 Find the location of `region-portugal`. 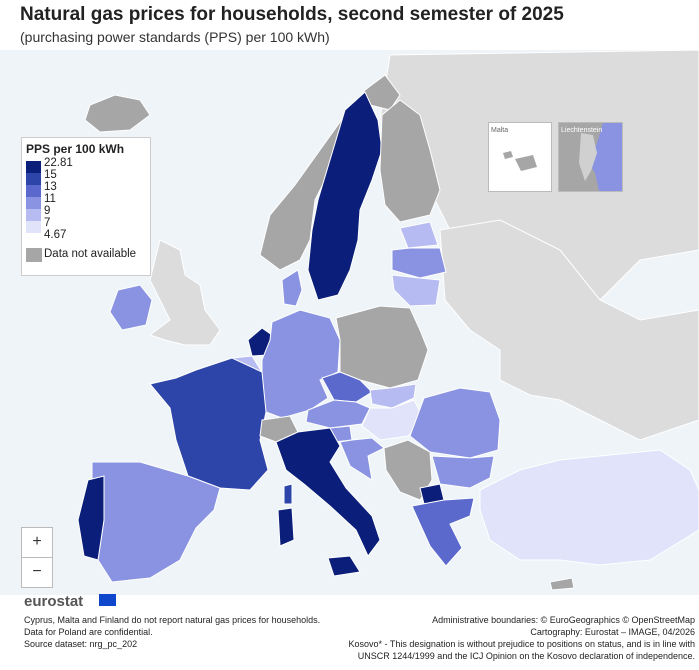

region-portugal is located at coordinates (91, 518).